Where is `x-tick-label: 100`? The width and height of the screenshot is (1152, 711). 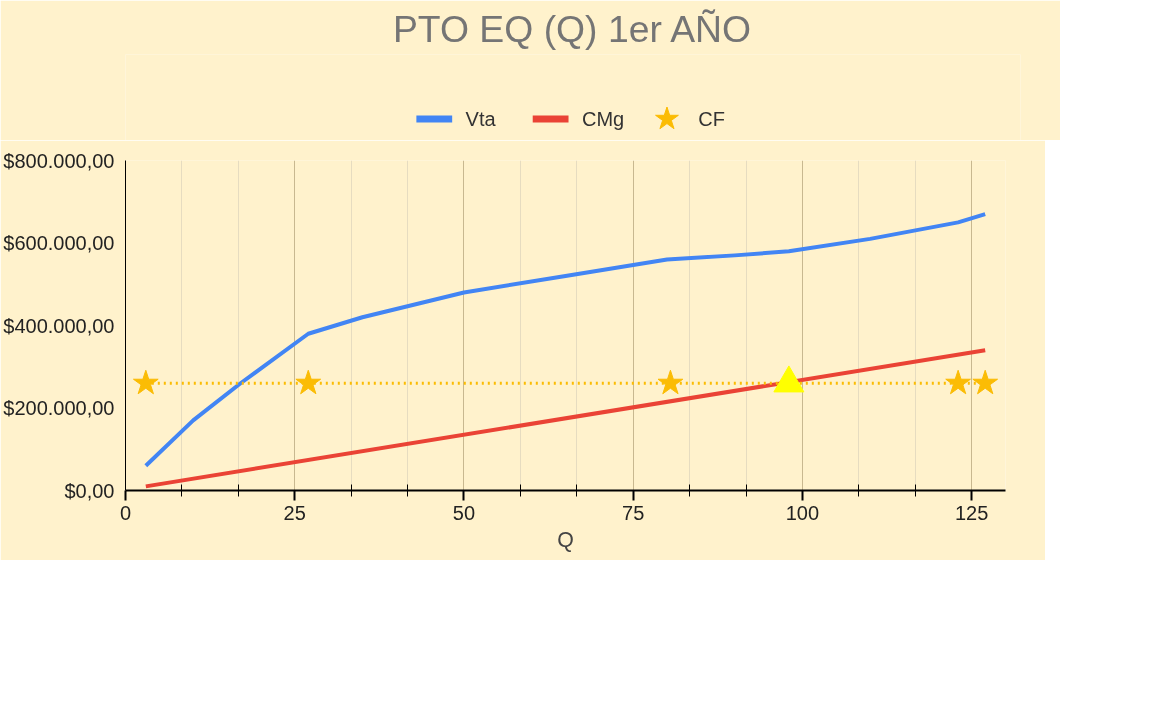 x-tick-label: 100 is located at coordinates (802, 512).